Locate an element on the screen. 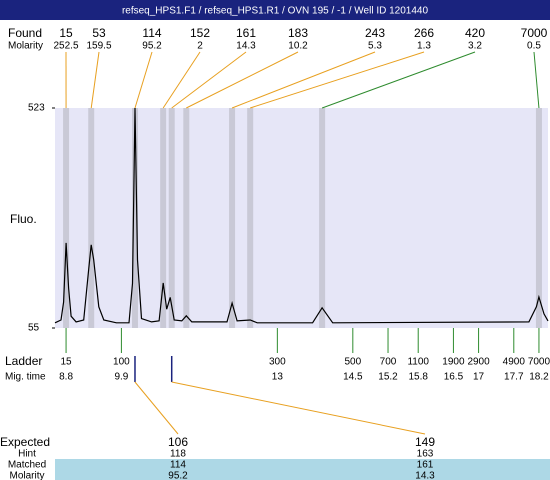 The image size is (550, 480). ladder-size: 500 is located at coordinates (352, 362).